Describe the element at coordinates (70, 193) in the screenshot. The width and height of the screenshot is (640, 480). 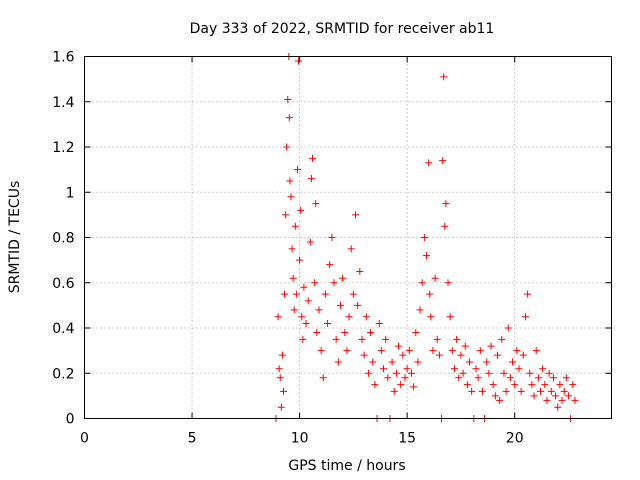
I see `y-tick-label: 1` at that location.